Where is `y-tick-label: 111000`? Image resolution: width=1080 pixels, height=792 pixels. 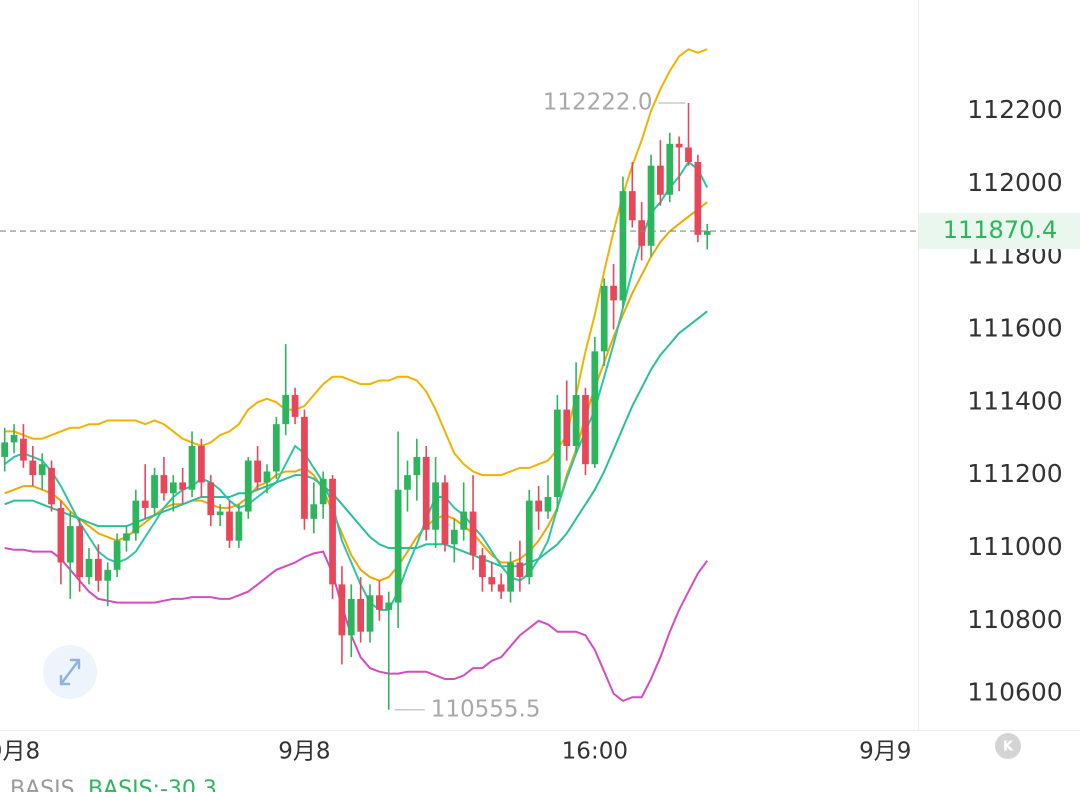 y-tick-label: 111000 is located at coordinates (1014, 546).